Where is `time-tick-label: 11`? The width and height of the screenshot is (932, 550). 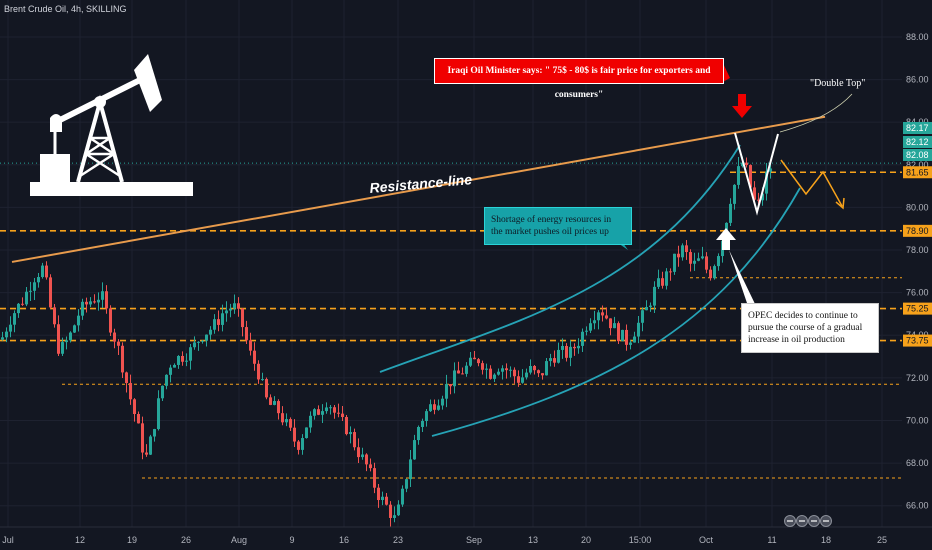
time-tick-label: 11 is located at coordinates (771, 540).